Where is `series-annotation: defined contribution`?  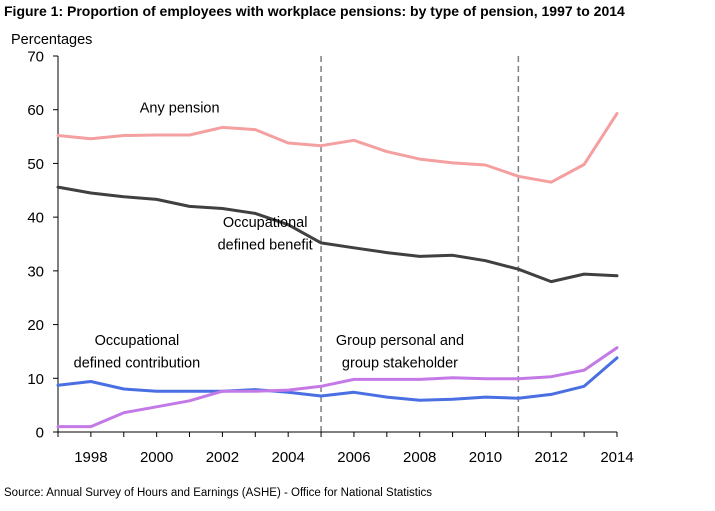
series-annotation: defined contribution is located at coordinates (137, 364).